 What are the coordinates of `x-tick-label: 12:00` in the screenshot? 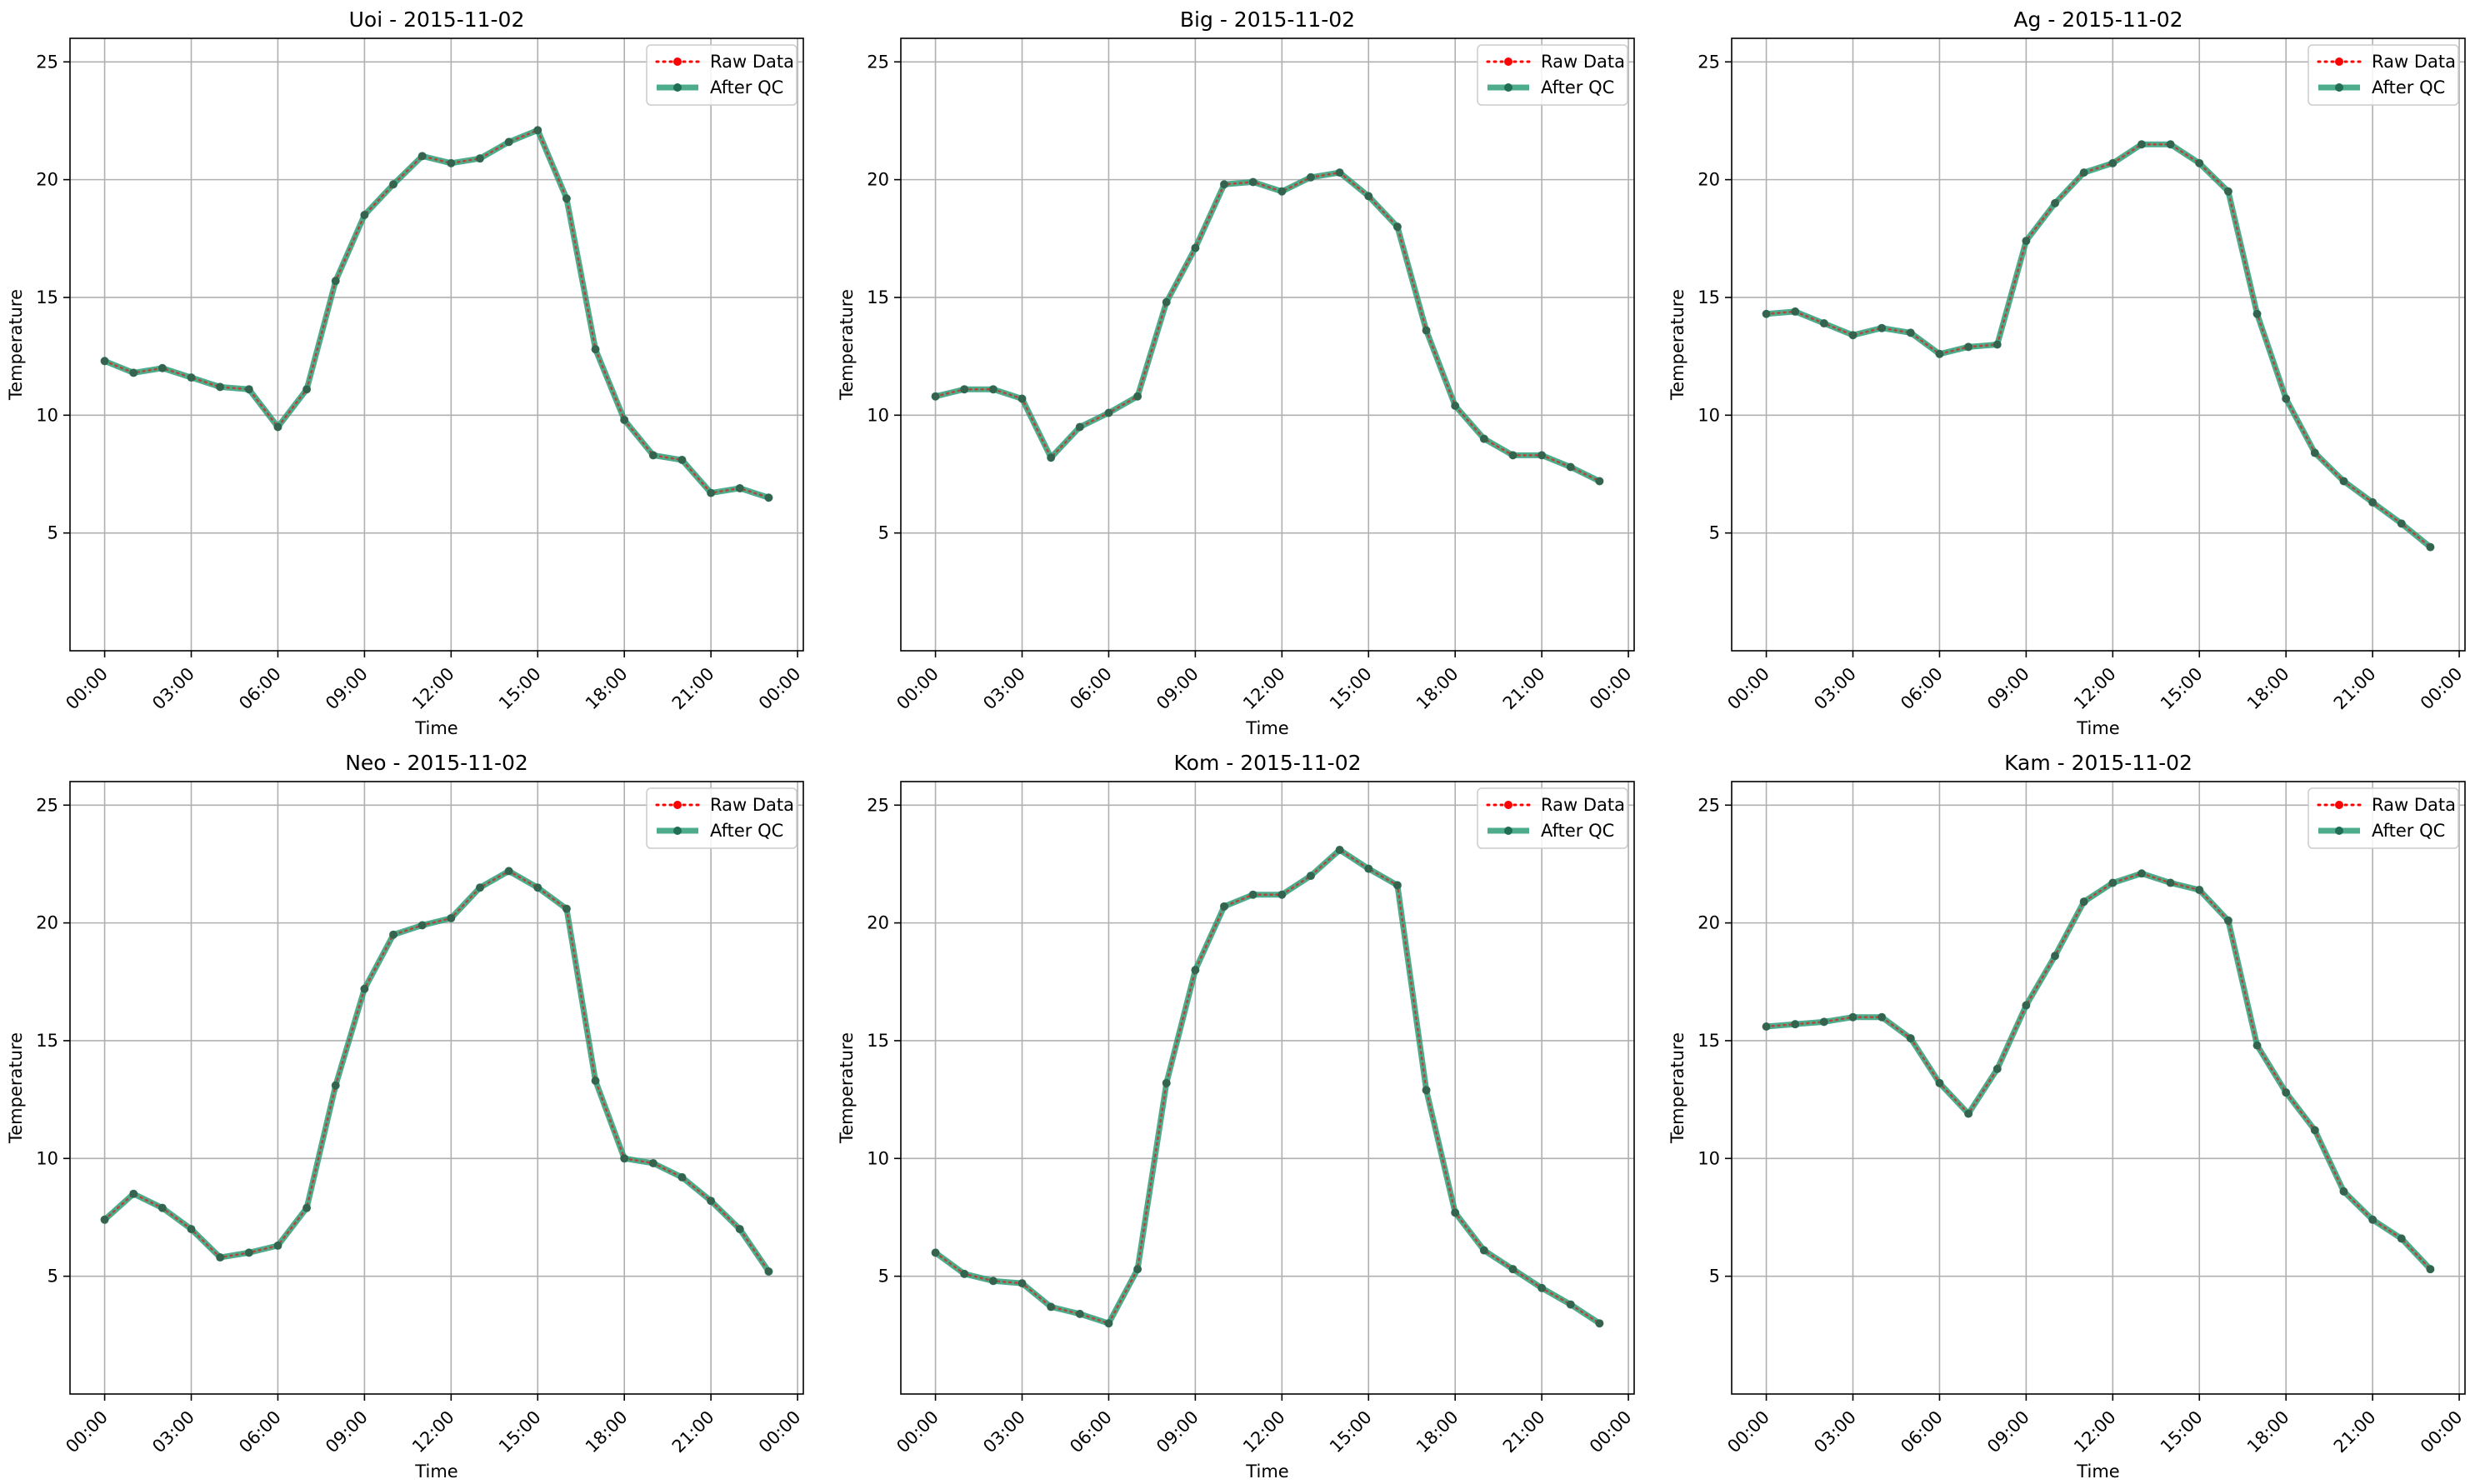 It's located at (433, 1432).